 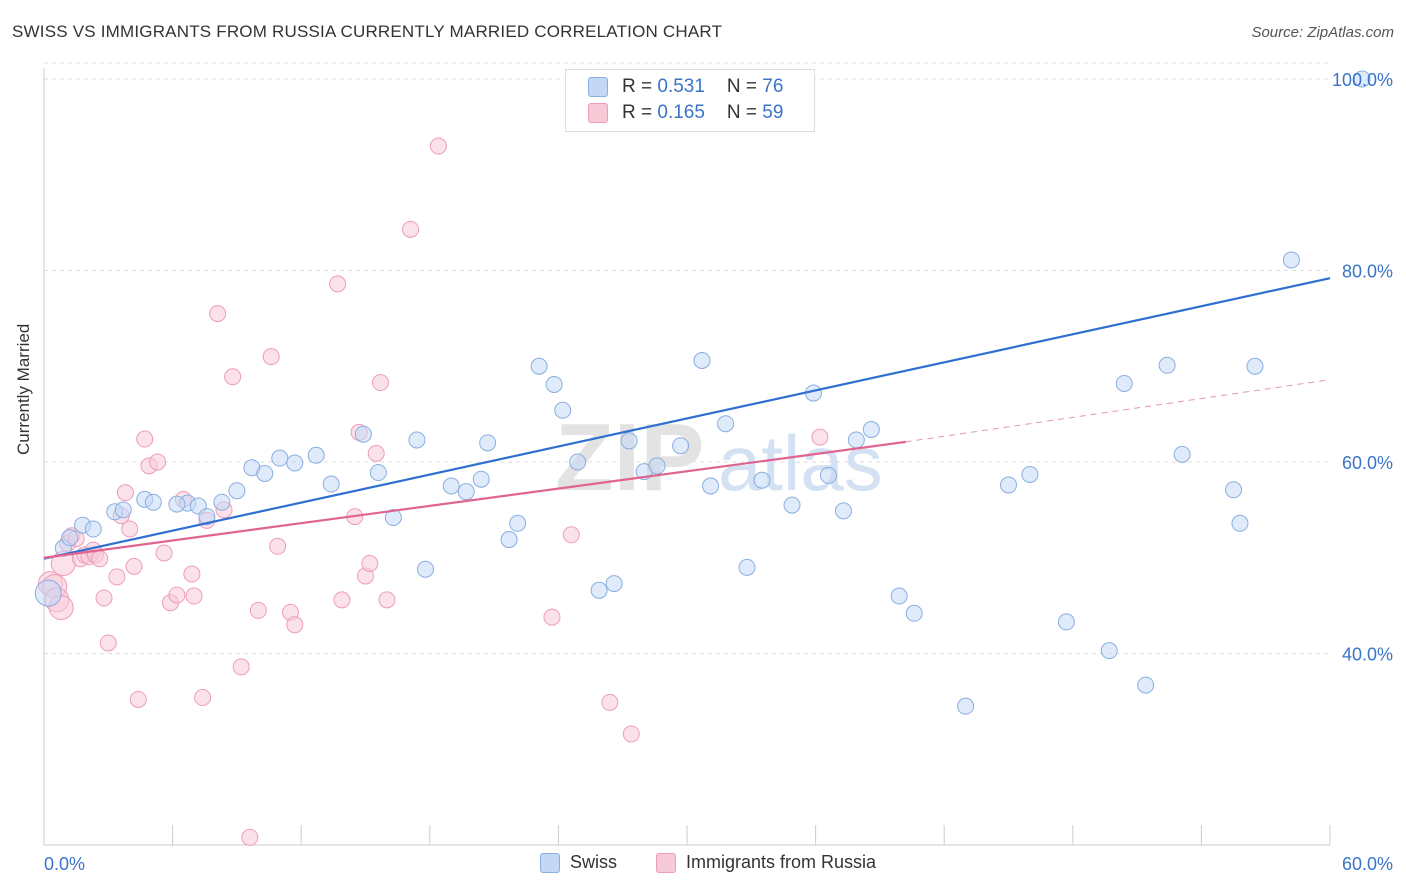 I want to click on russia-swatch, so click(x=598, y=113).